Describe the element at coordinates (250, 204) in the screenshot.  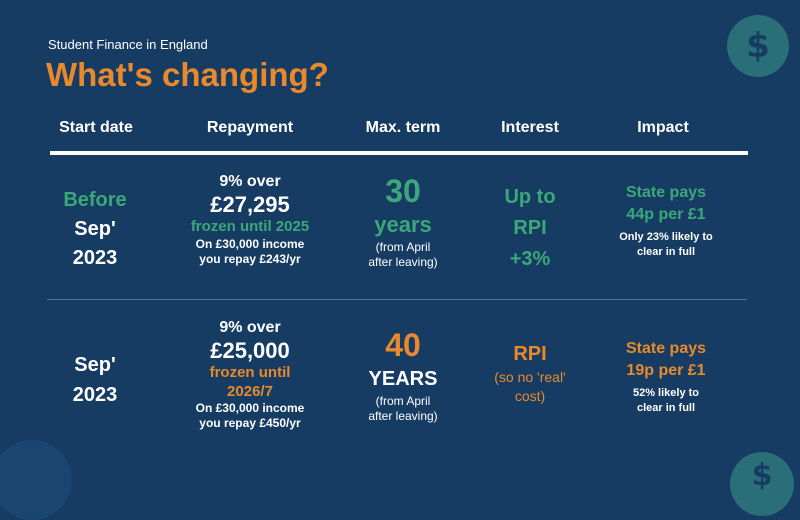
I see `repayment-threshold: £27,295` at that location.